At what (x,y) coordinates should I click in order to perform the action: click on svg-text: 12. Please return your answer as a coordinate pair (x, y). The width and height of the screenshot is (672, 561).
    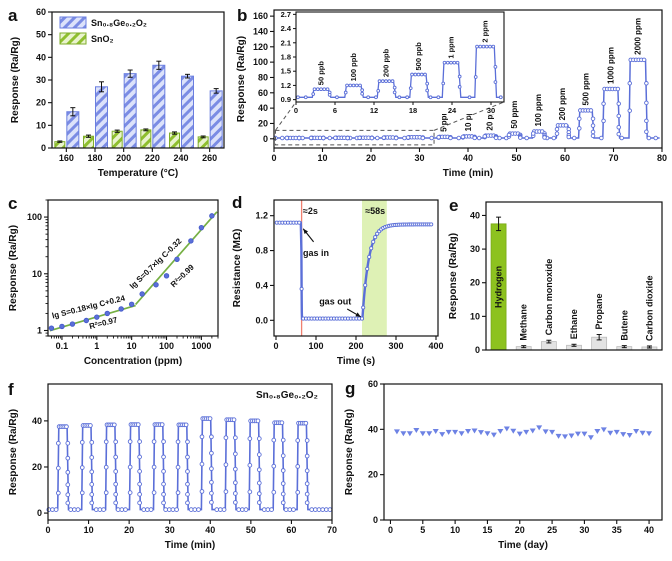
    Looking at the image, I should click on (374, 110).